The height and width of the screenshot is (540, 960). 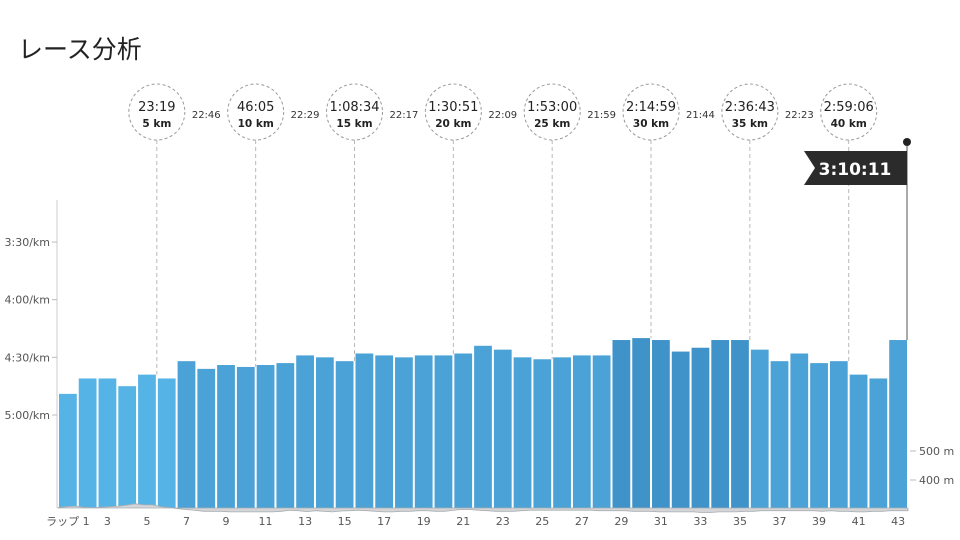 I want to click on split-interval-label: 22:23, so click(x=799, y=115).